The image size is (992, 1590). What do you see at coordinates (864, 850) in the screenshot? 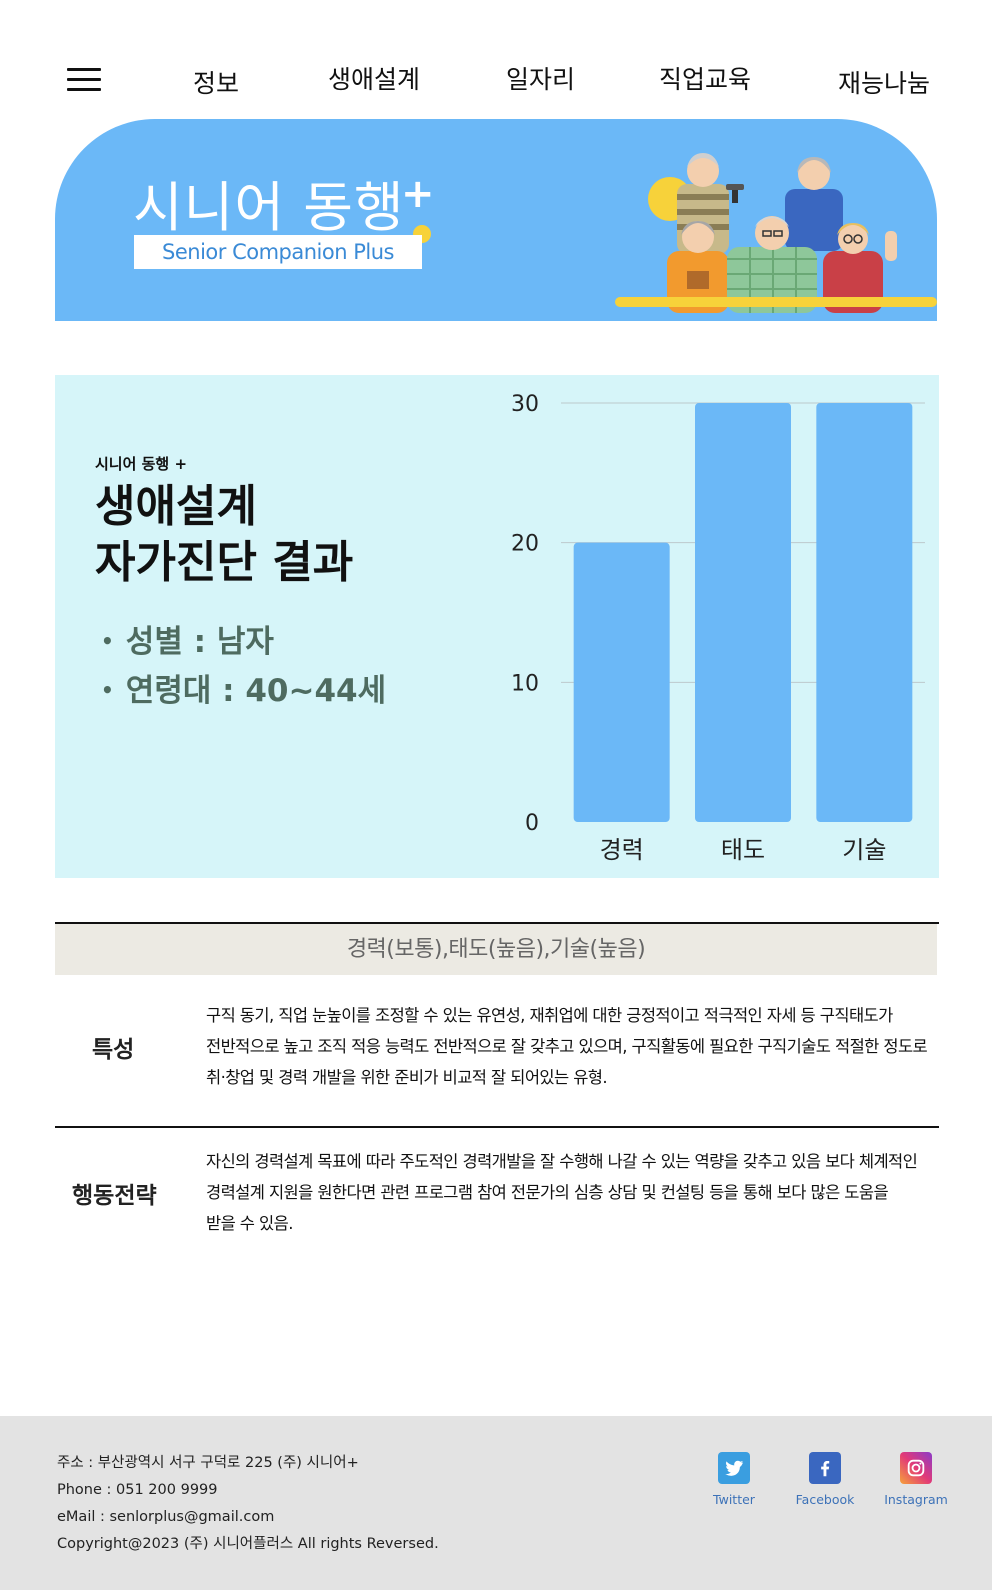
I see `x-category-label: 기술` at bounding box center [864, 850].